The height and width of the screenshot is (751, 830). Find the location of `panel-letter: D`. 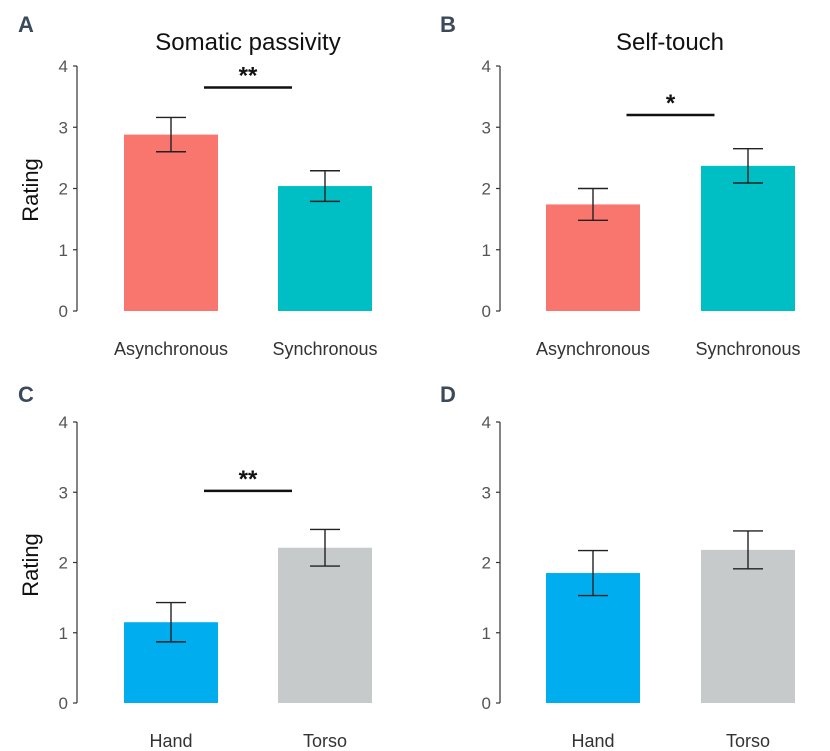

panel-letter: D is located at coordinates (448, 394).